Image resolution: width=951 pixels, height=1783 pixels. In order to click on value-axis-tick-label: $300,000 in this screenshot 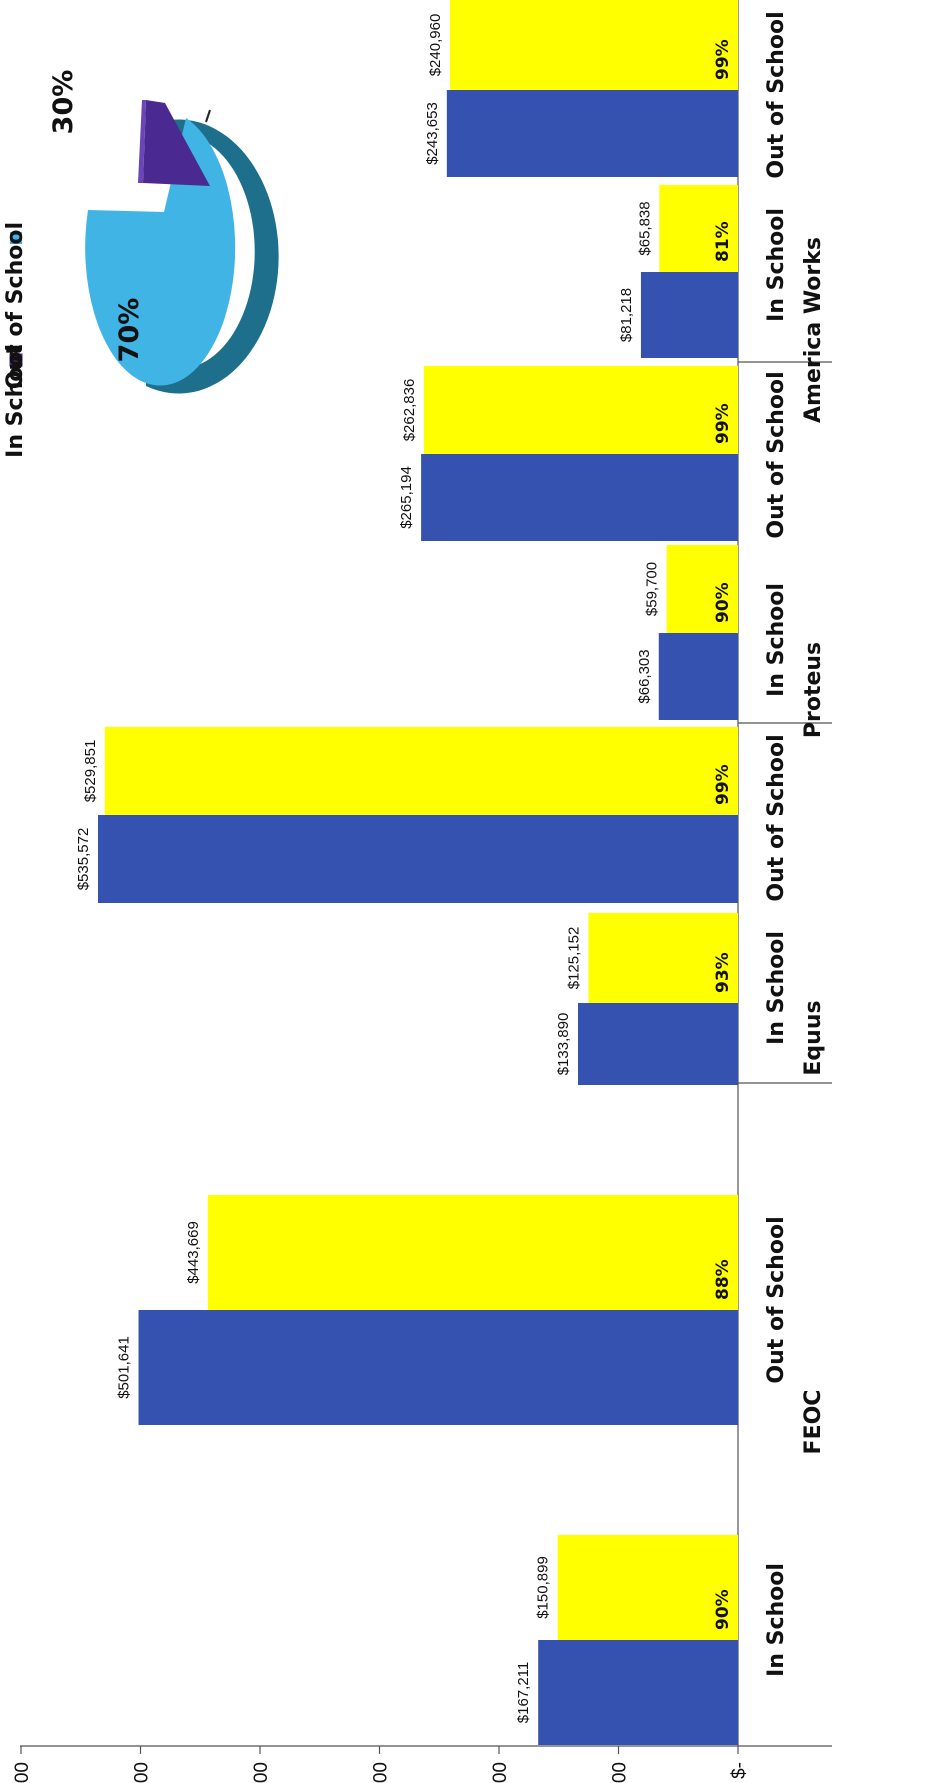, I will do `click(381, 1772)`.